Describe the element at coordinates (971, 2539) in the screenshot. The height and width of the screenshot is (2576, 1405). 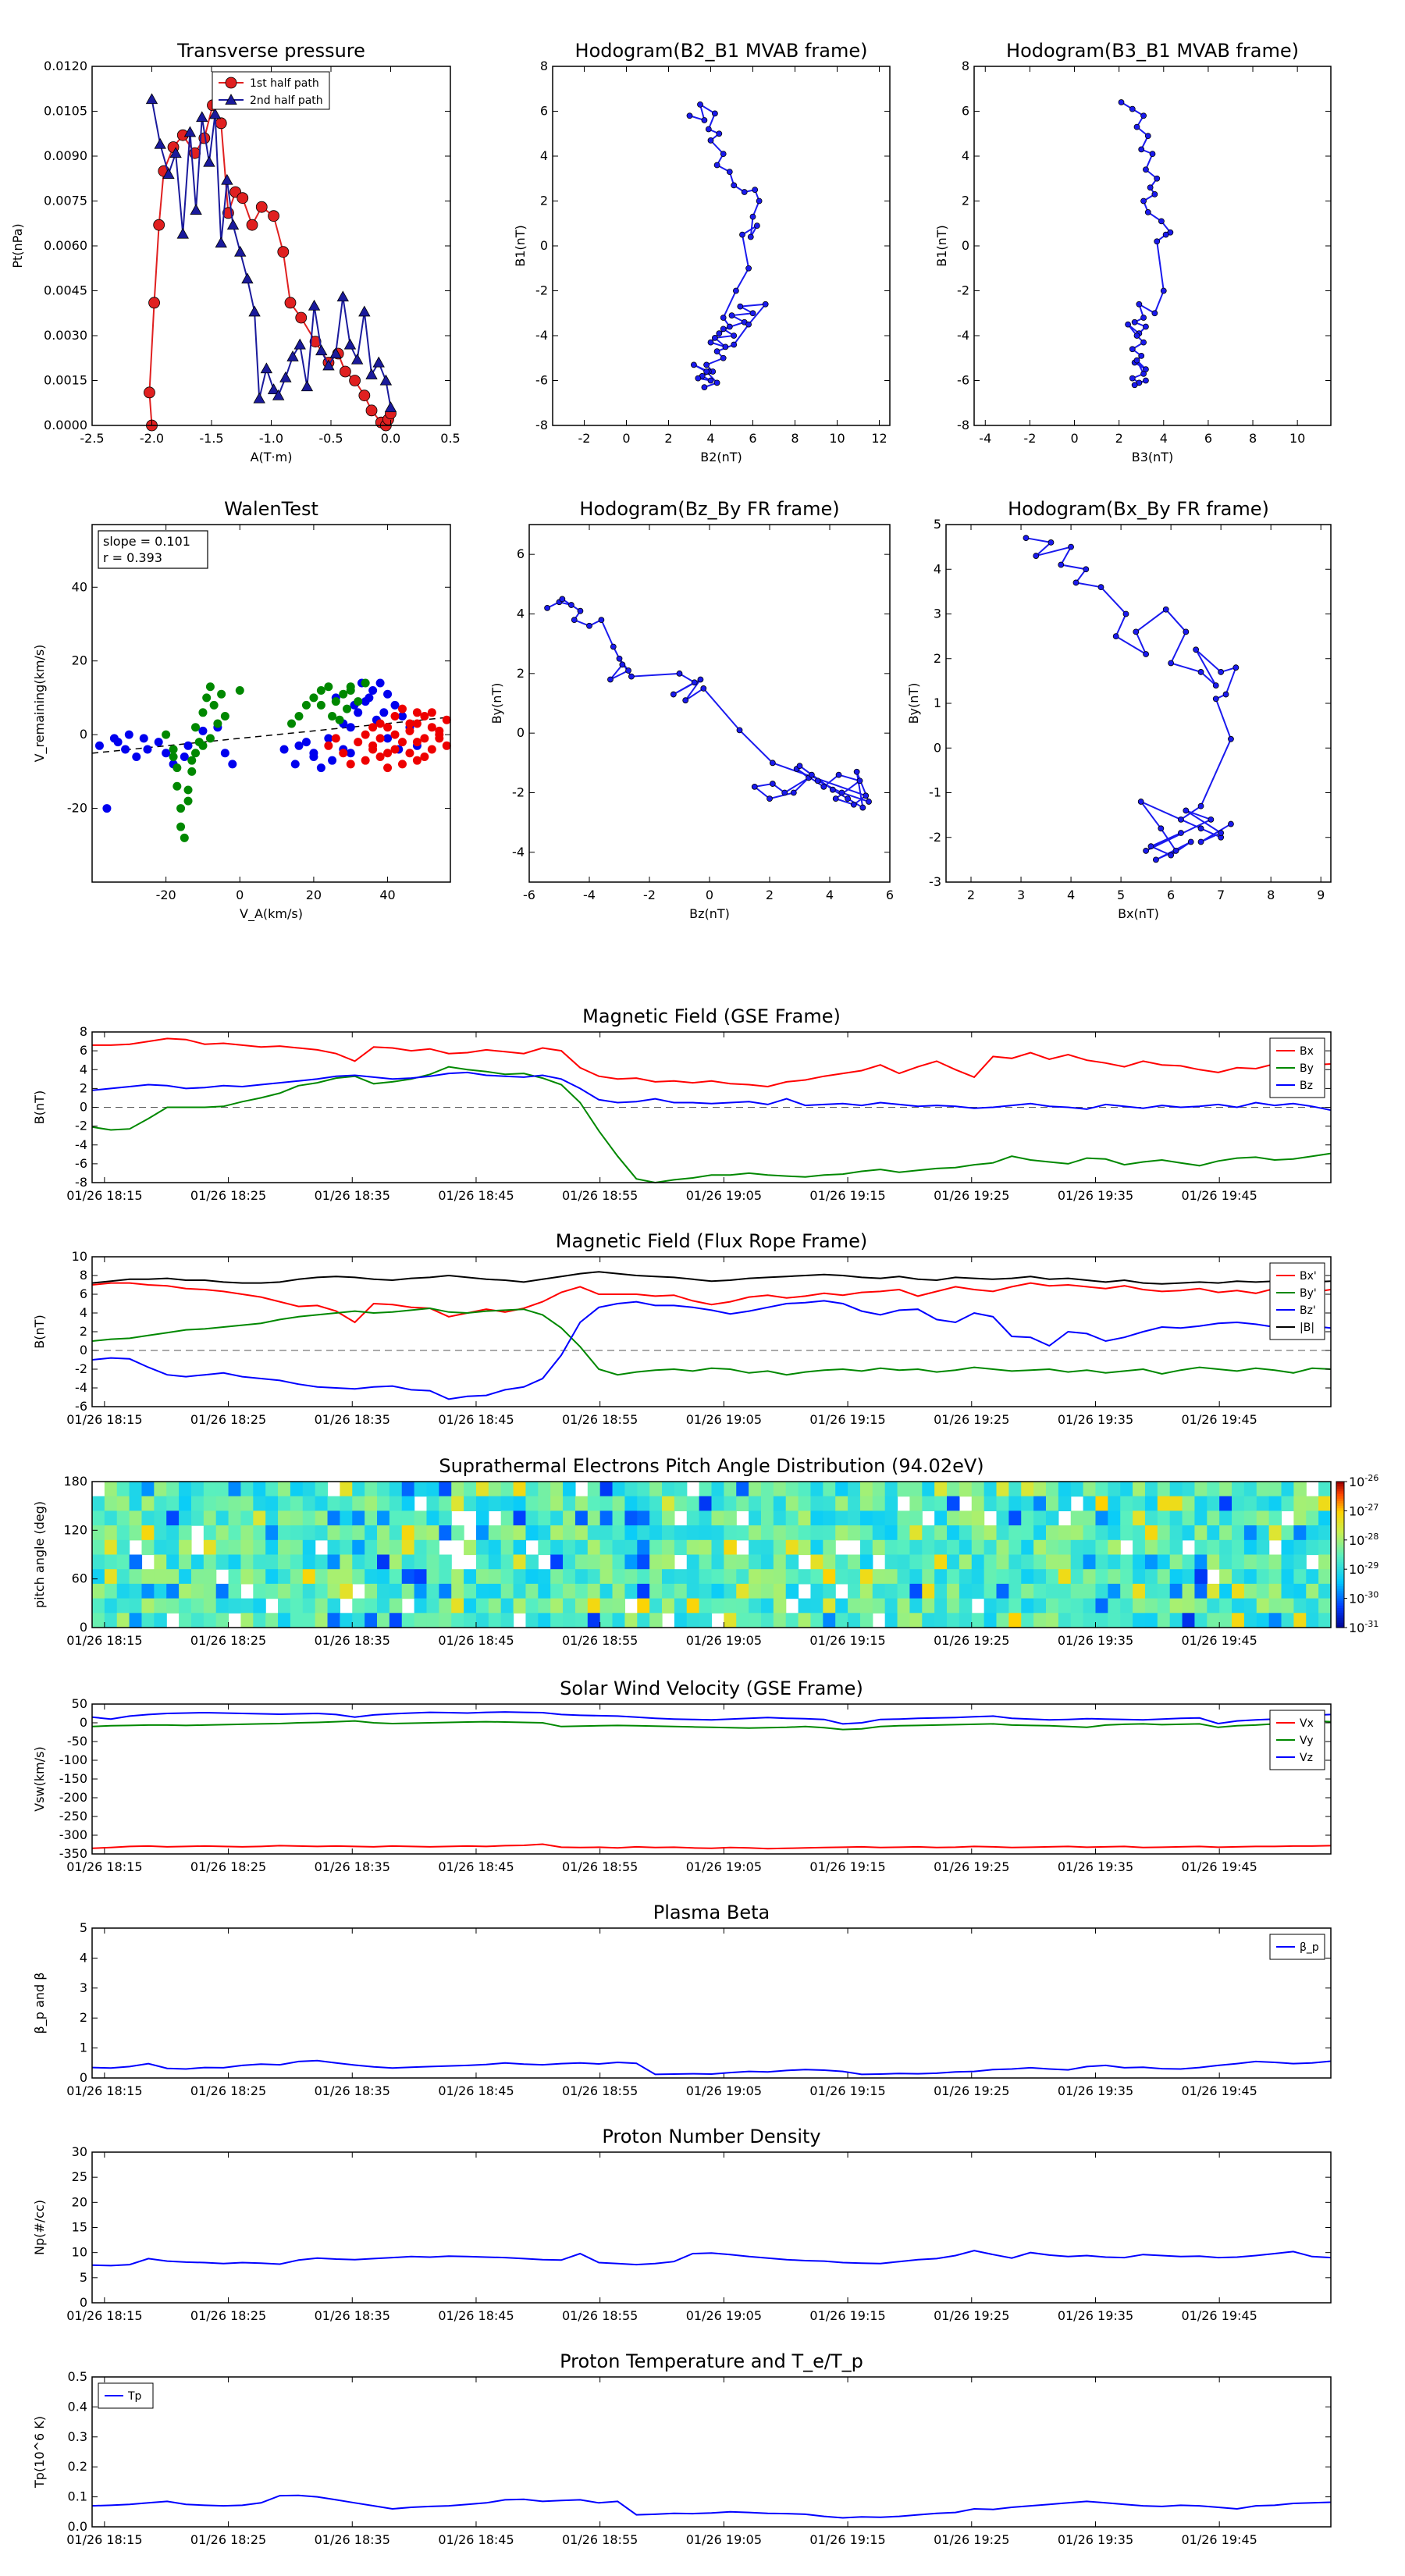
I see `x-tick-label: 01/26 19:25` at that location.